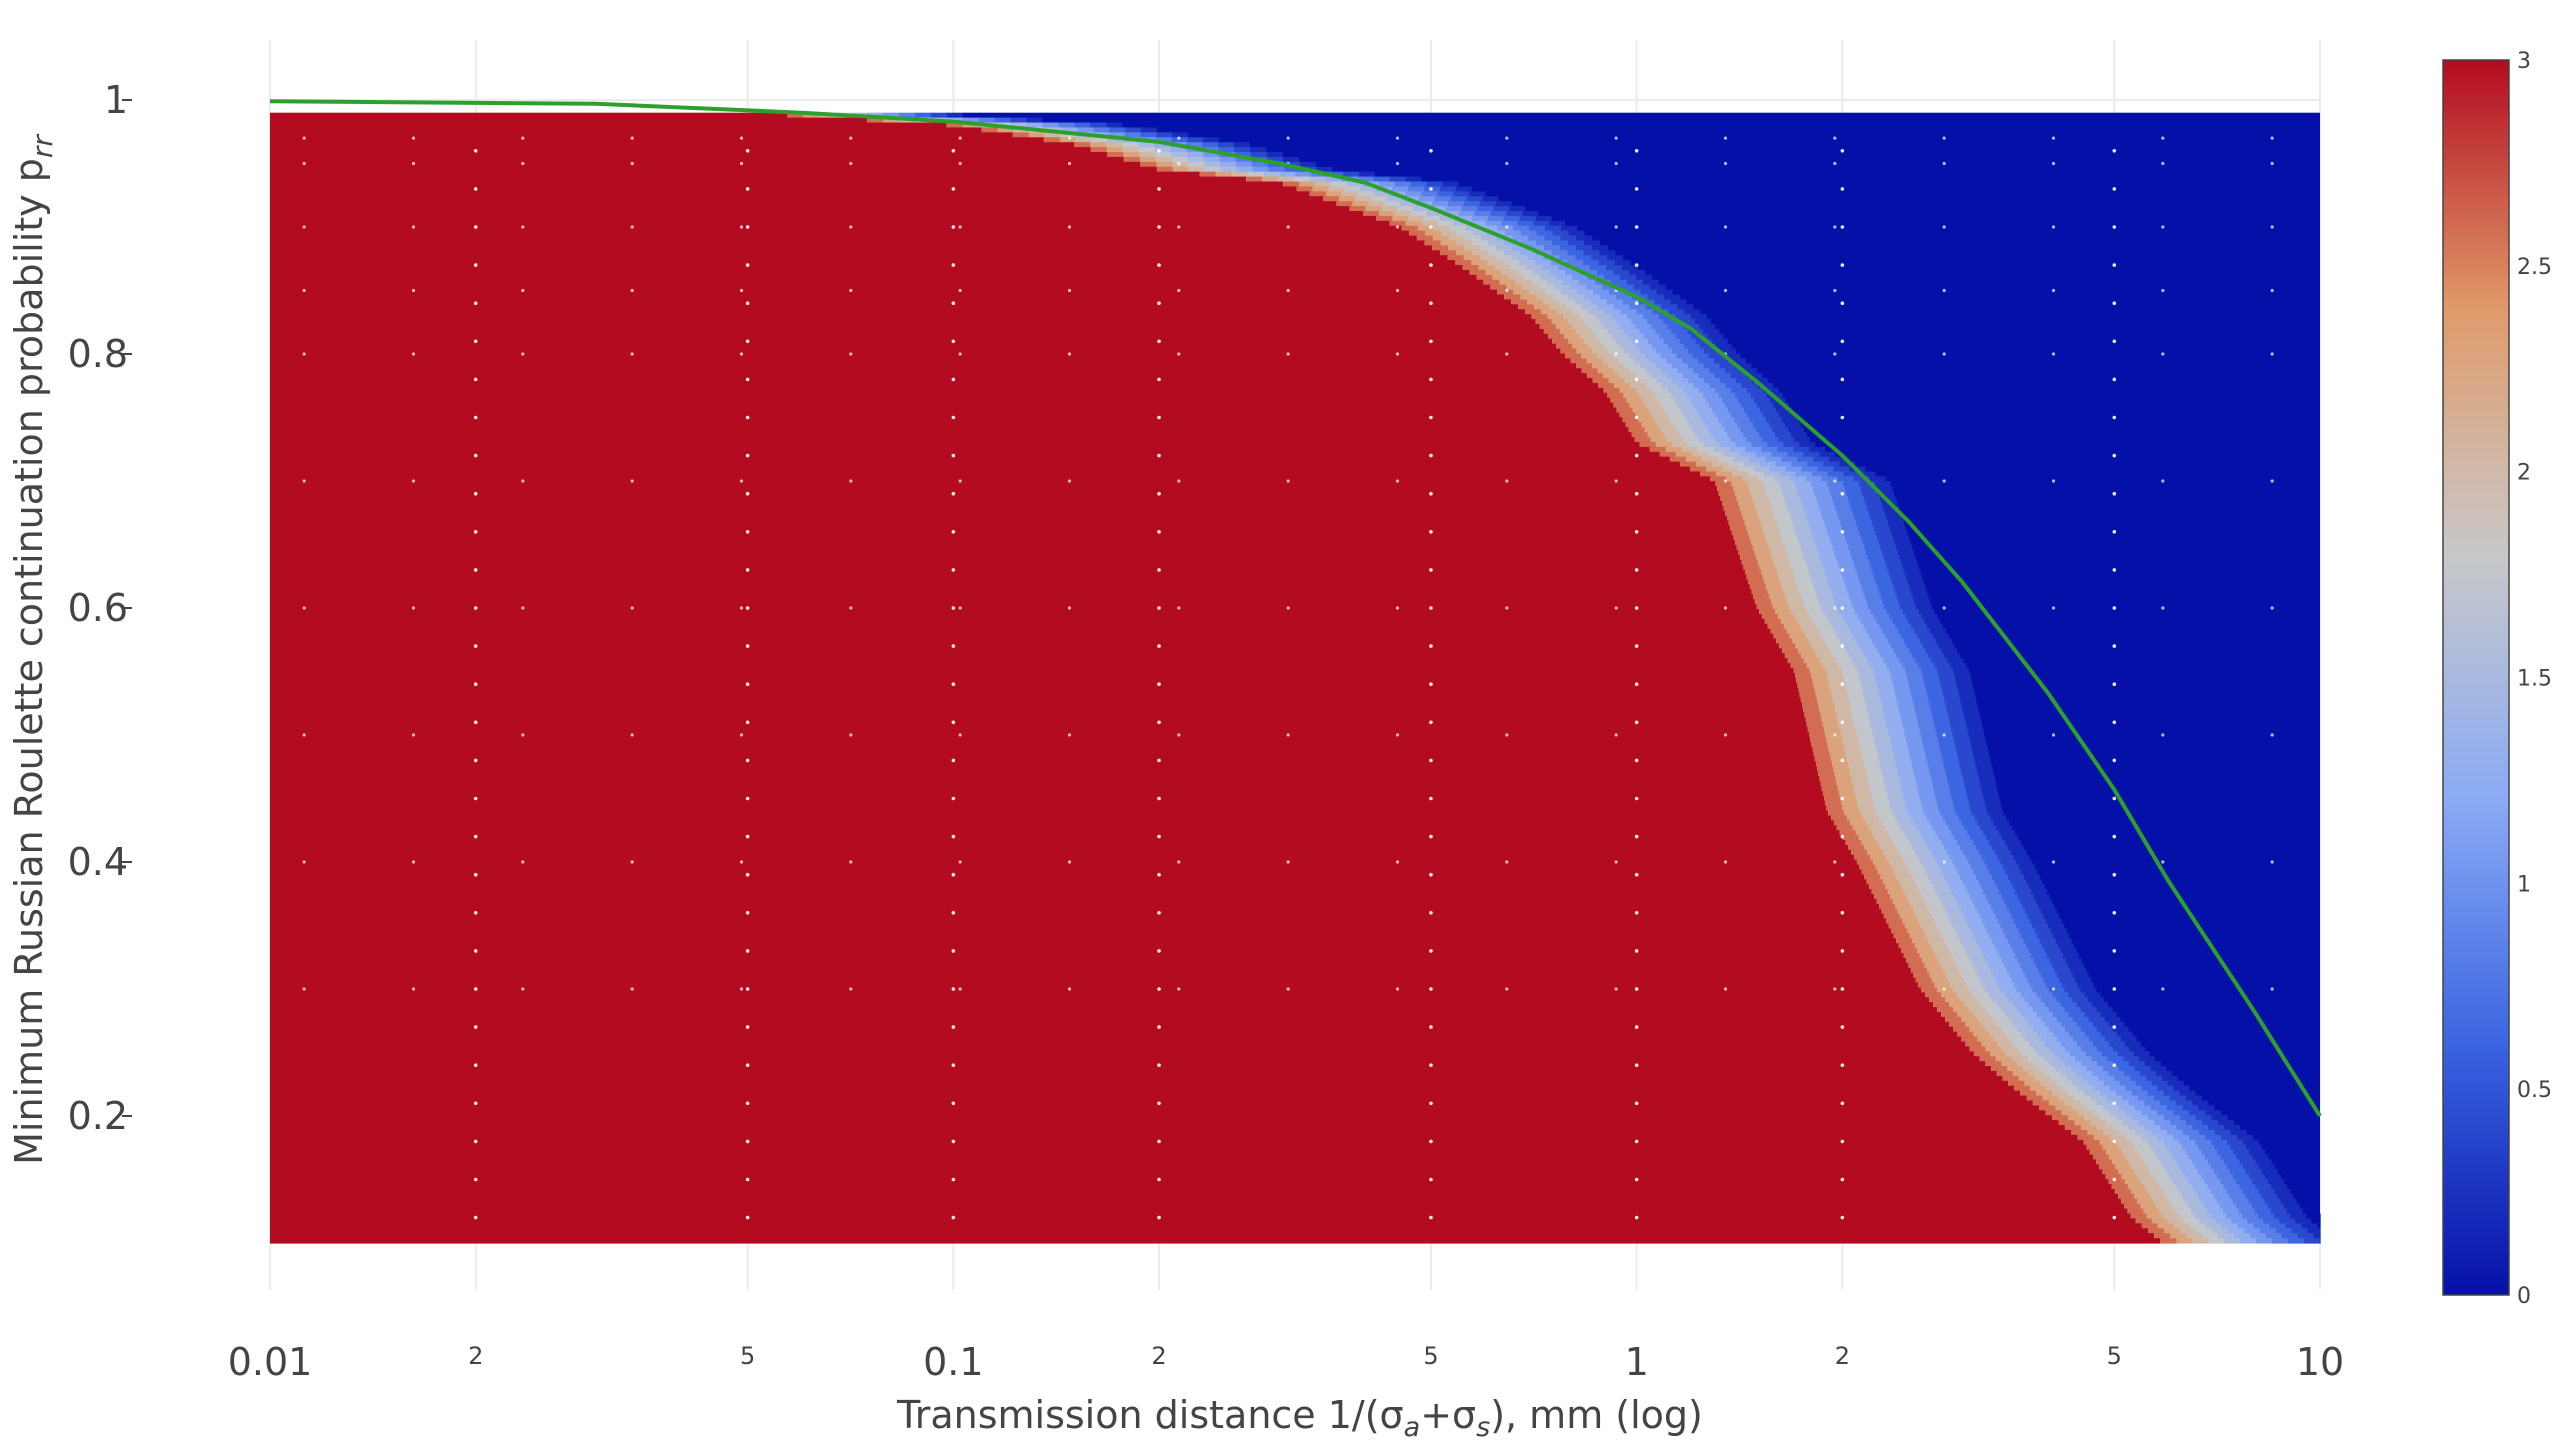 This screenshot has height=1440, width=2560. I want to click on x-tick-label-major: 10, so click(2320, 1362).